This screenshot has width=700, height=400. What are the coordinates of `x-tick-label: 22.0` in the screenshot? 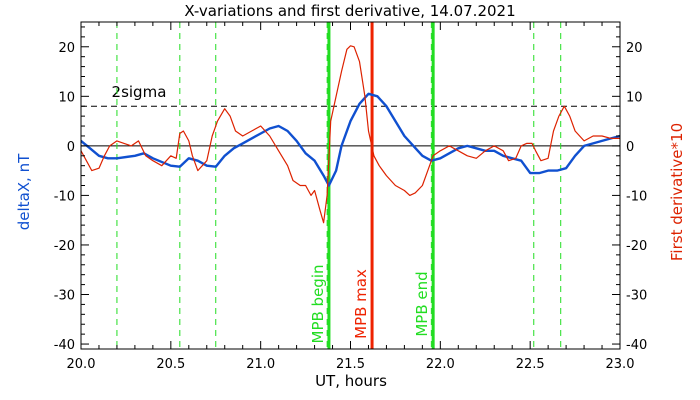 It's located at (440, 364).